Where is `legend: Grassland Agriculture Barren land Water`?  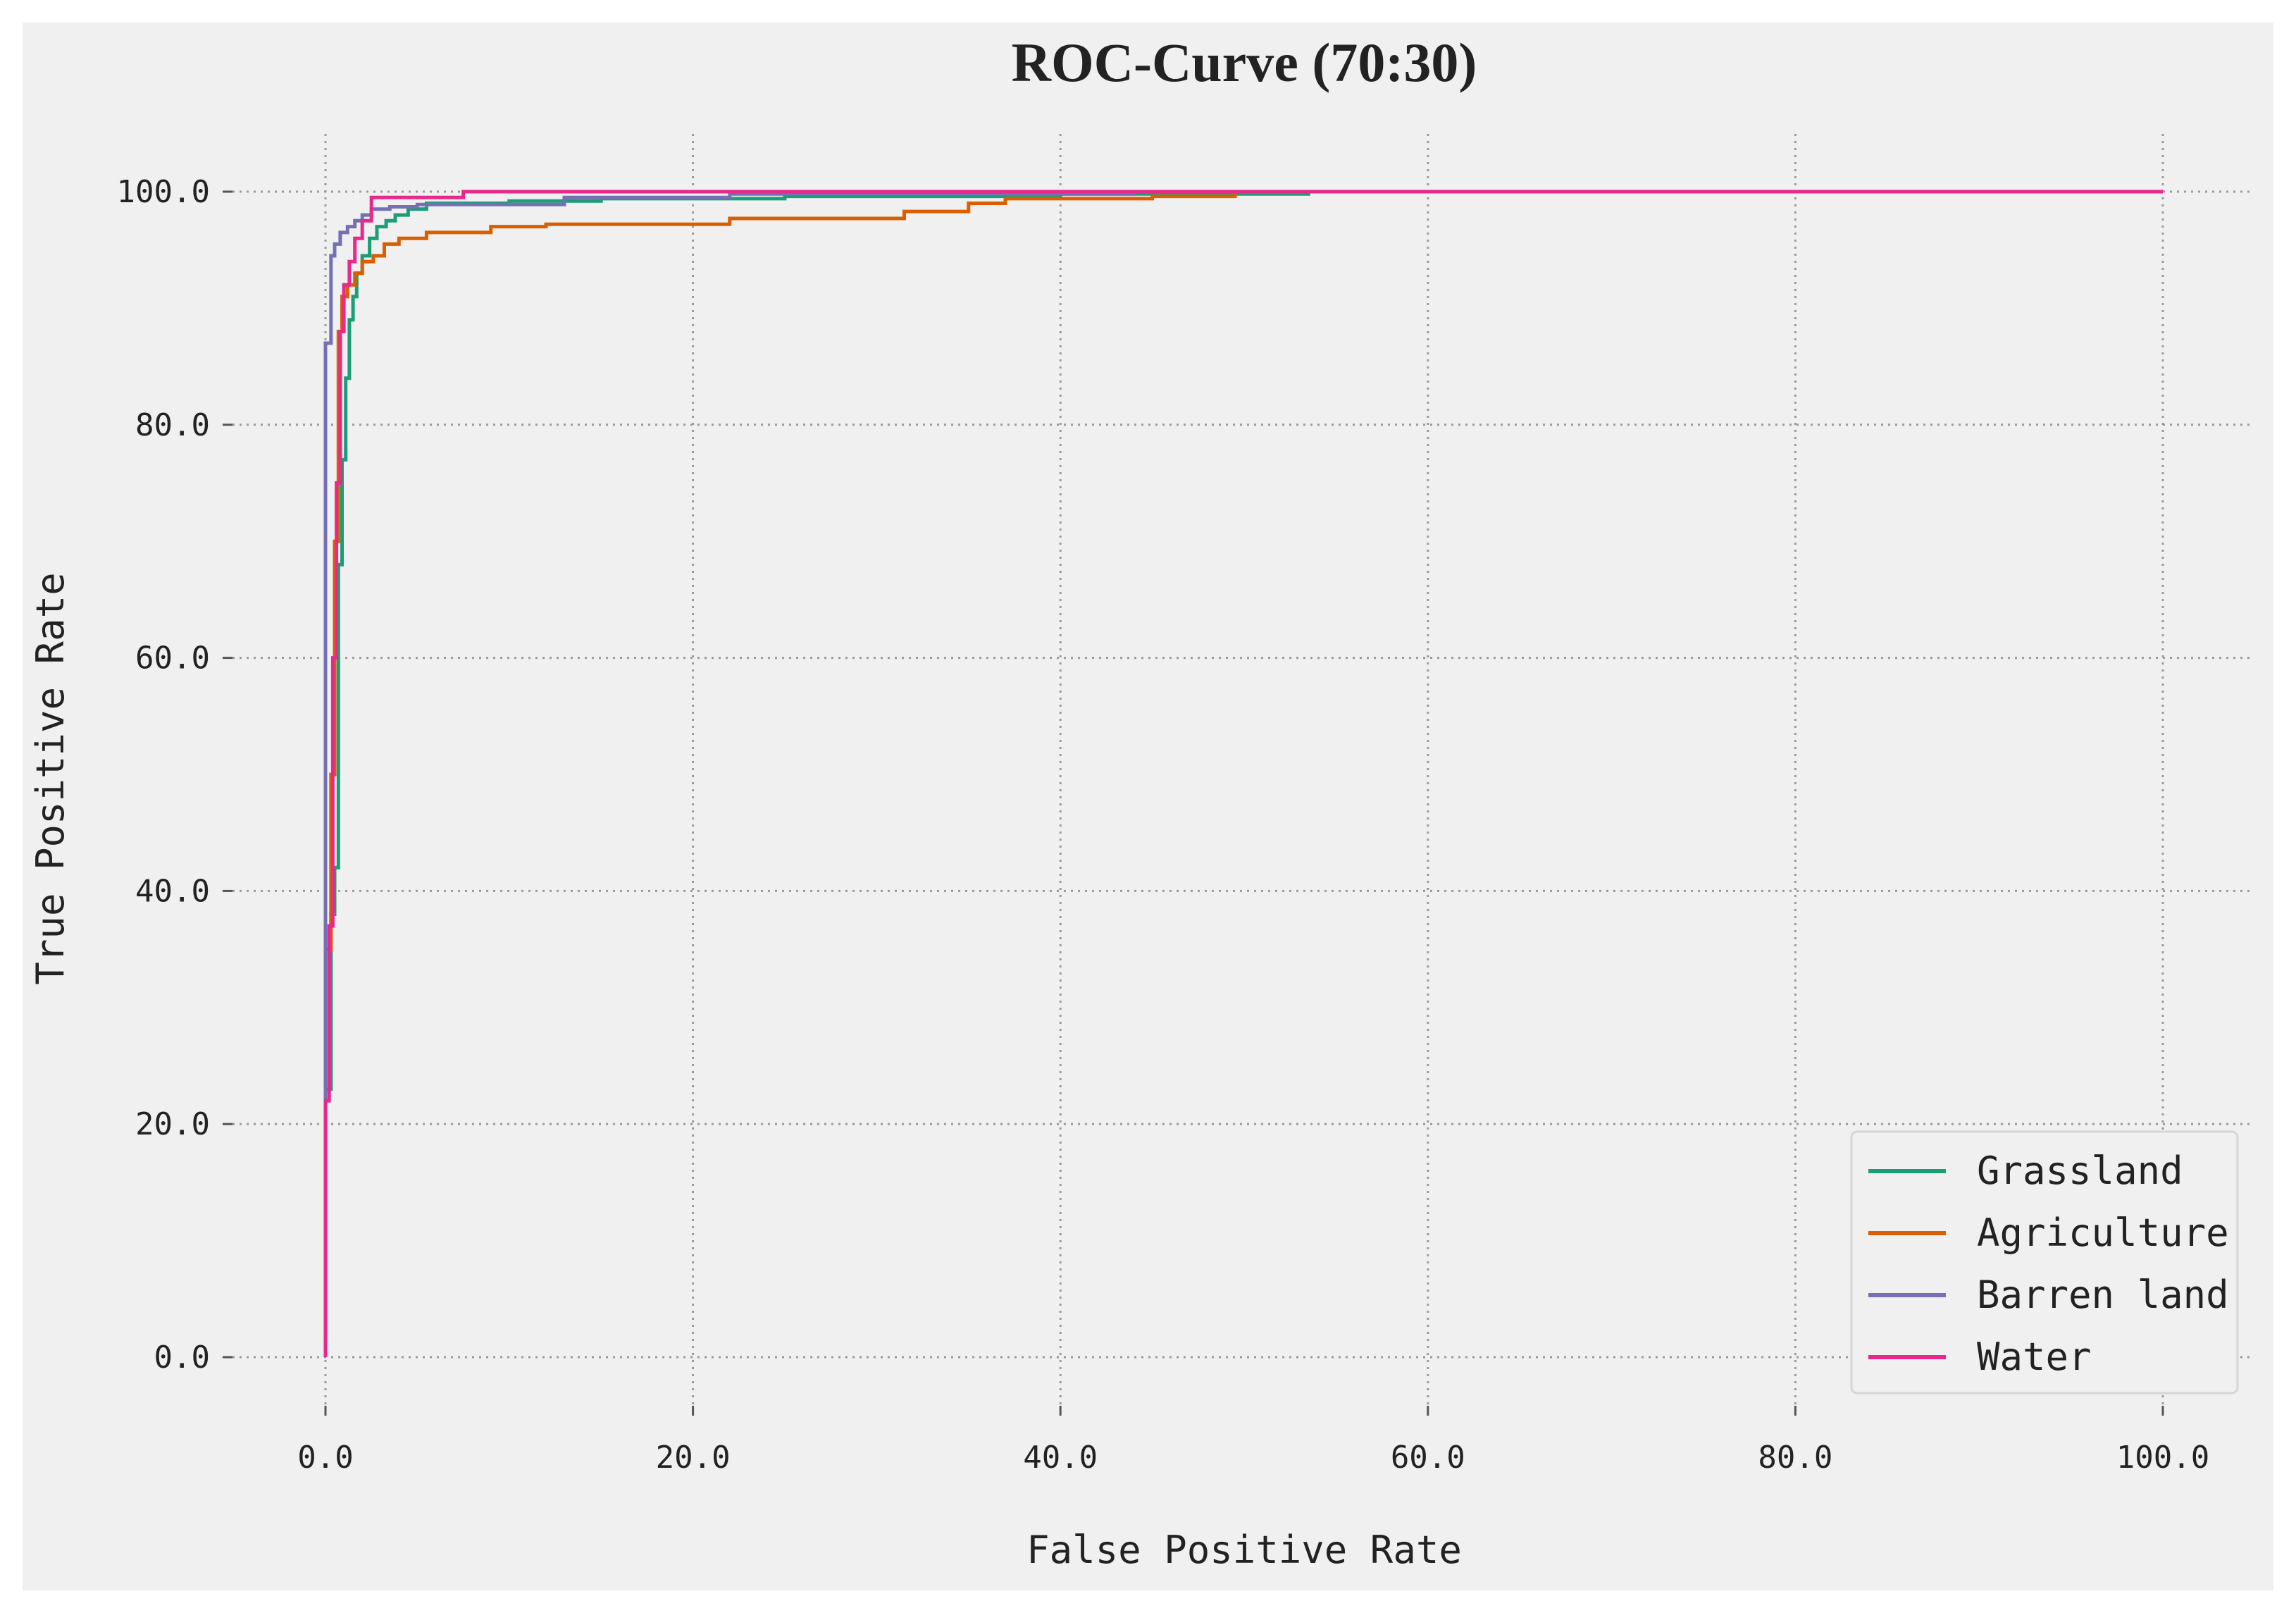
legend: Grassland Agriculture Barren land Water is located at coordinates (2044, 1262).